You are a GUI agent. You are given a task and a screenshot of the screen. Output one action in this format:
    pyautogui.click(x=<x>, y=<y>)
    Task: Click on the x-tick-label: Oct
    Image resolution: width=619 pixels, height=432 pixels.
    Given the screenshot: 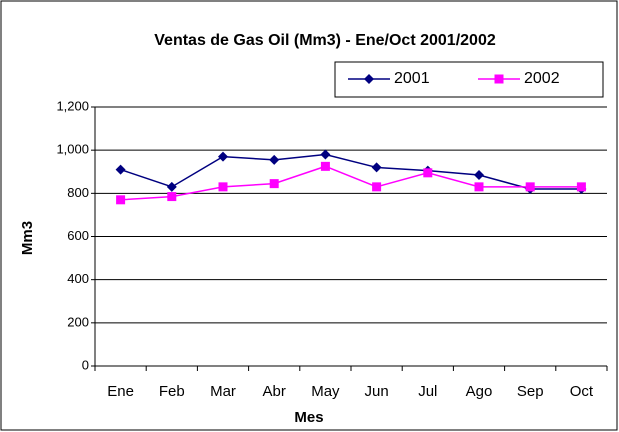 What is the action you would take?
    pyautogui.click(x=582, y=391)
    